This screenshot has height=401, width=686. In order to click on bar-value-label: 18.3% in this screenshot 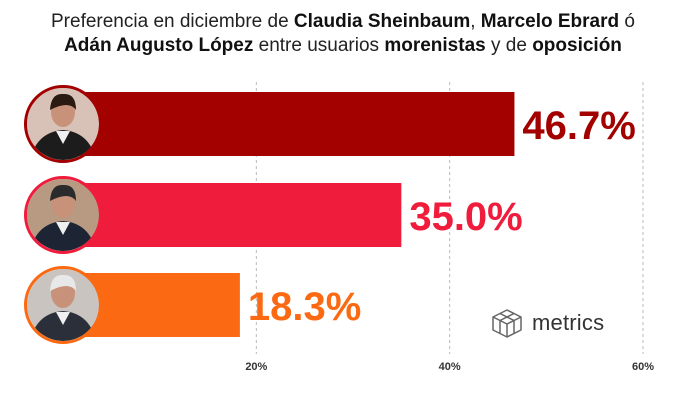, I will do `click(304, 307)`.